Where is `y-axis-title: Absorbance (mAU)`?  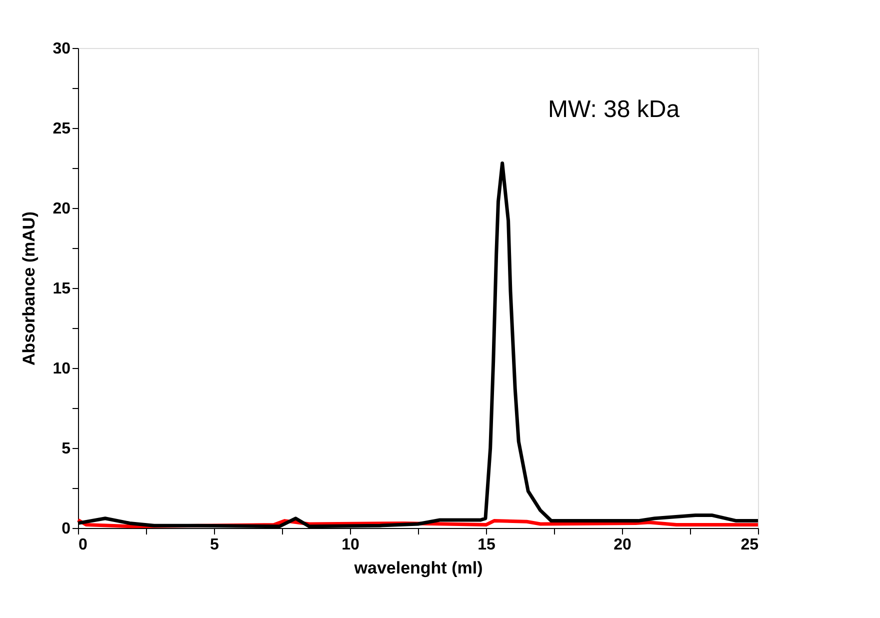
y-axis-title: Absorbance (mAU) is located at coordinates (29, 289).